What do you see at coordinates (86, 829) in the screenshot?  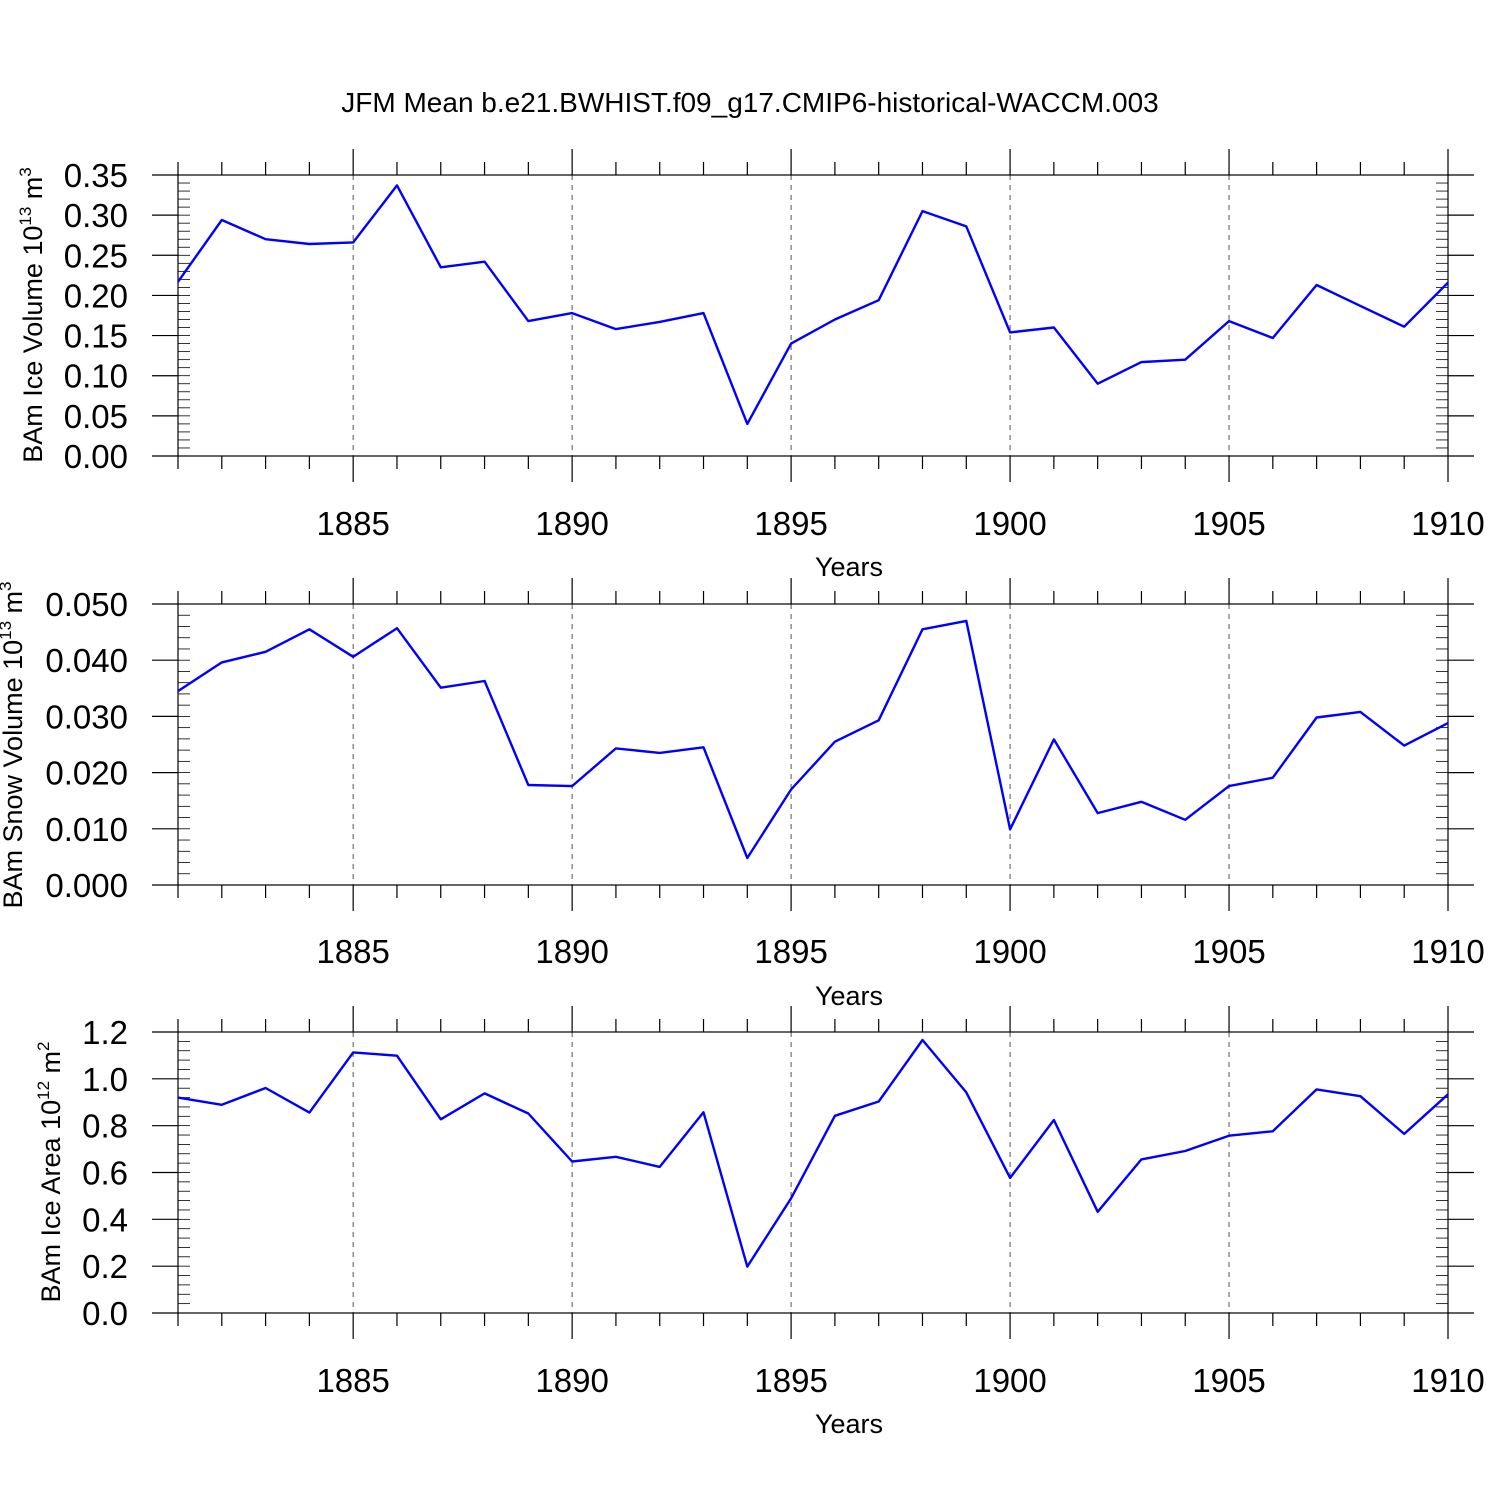 I see `y-tick-label: 0.010` at bounding box center [86, 829].